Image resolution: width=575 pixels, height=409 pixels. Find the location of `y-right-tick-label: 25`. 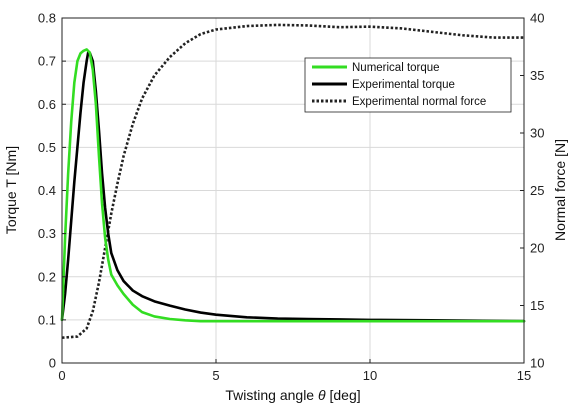

y-right-tick-label: 25 is located at coordinates (537, 190).